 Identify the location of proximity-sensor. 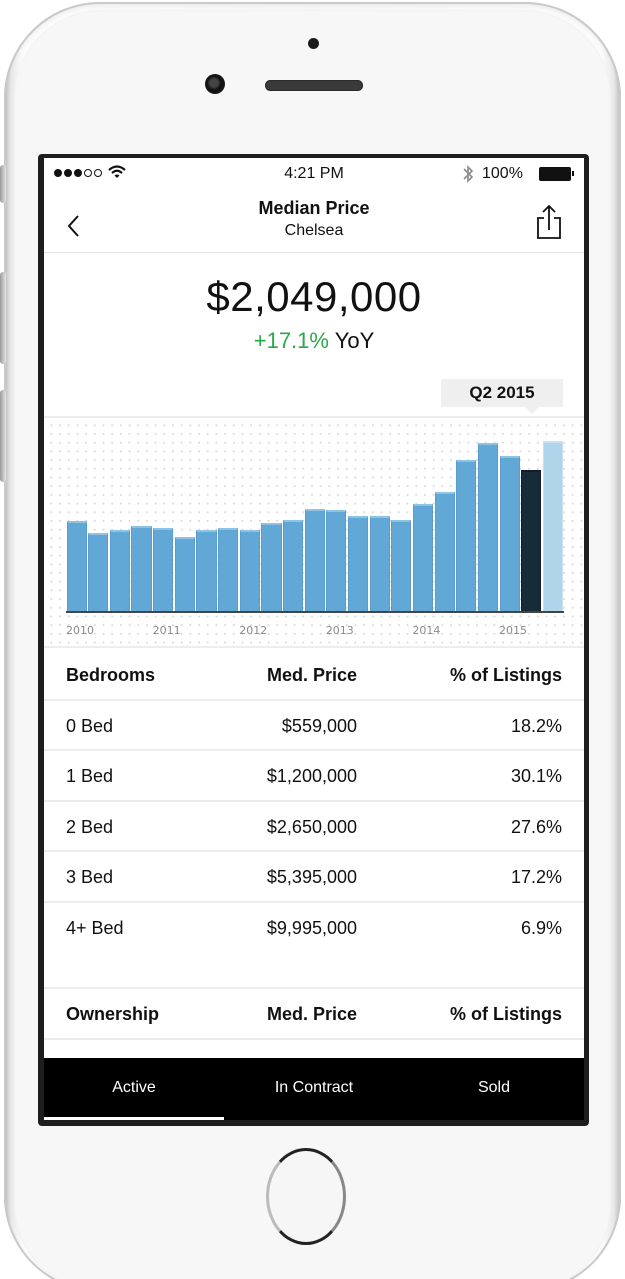
(313, 43).